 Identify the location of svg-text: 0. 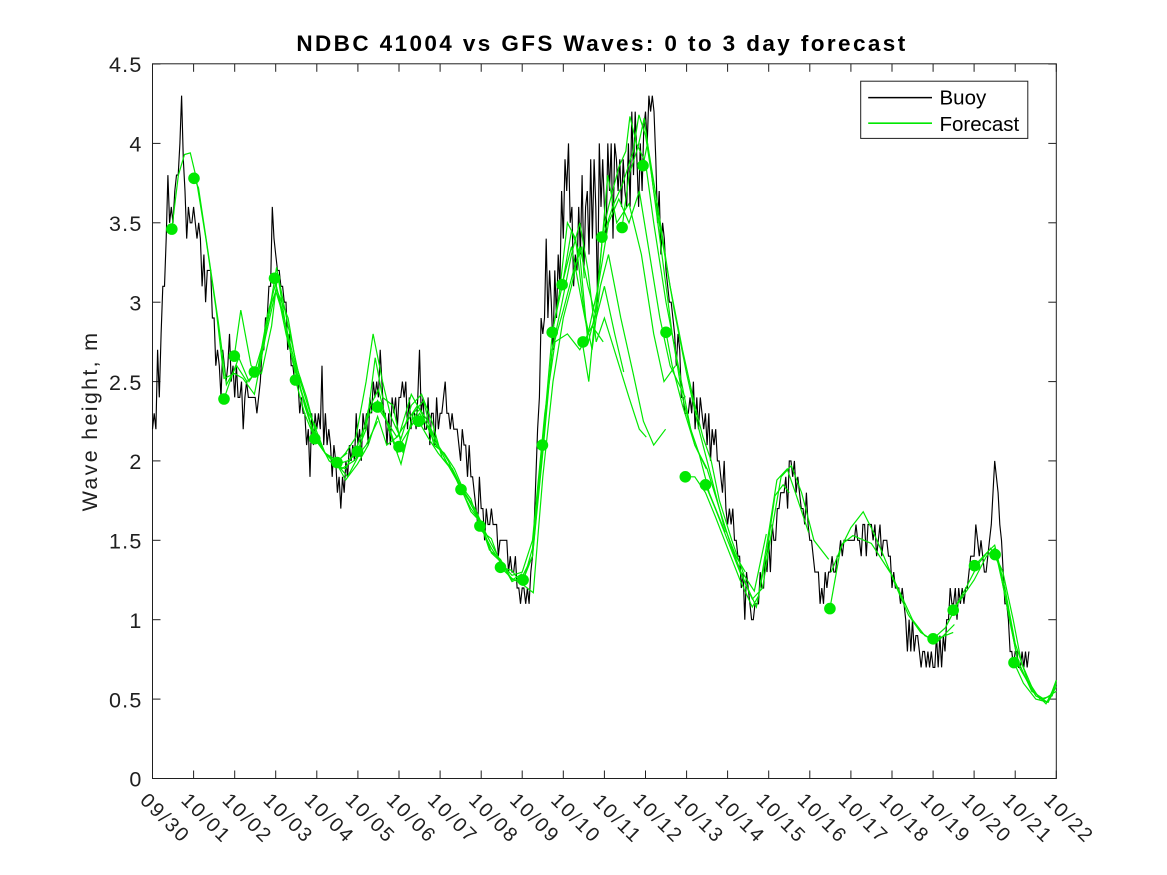
(135, 780).